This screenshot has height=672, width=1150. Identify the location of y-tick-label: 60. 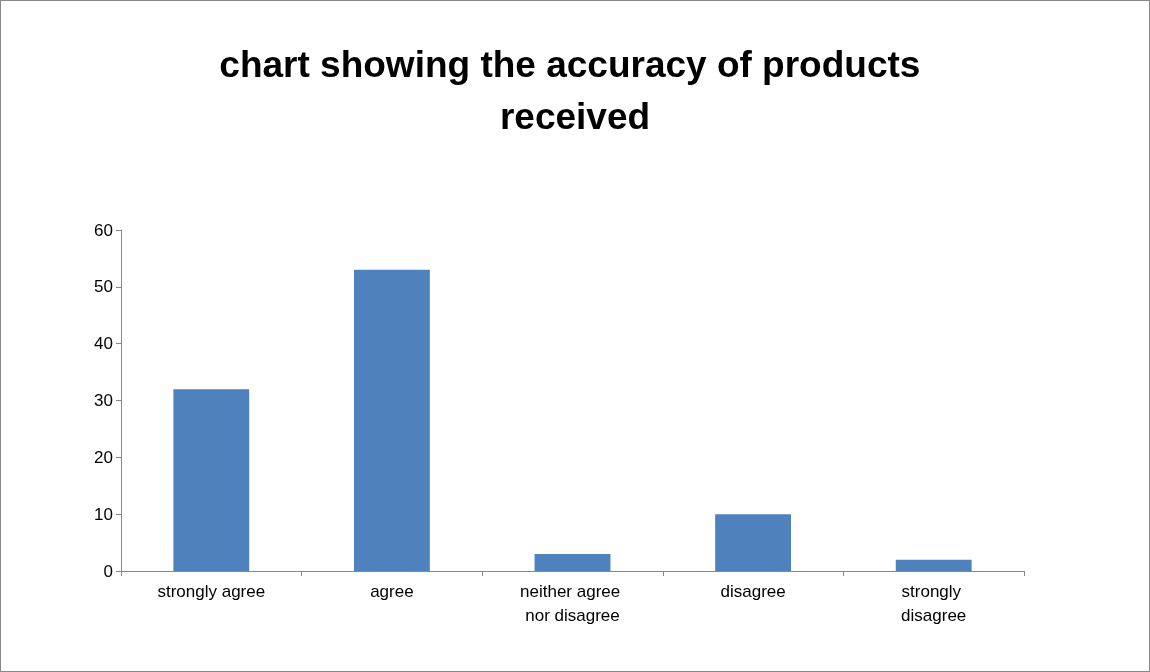
(103, 230).